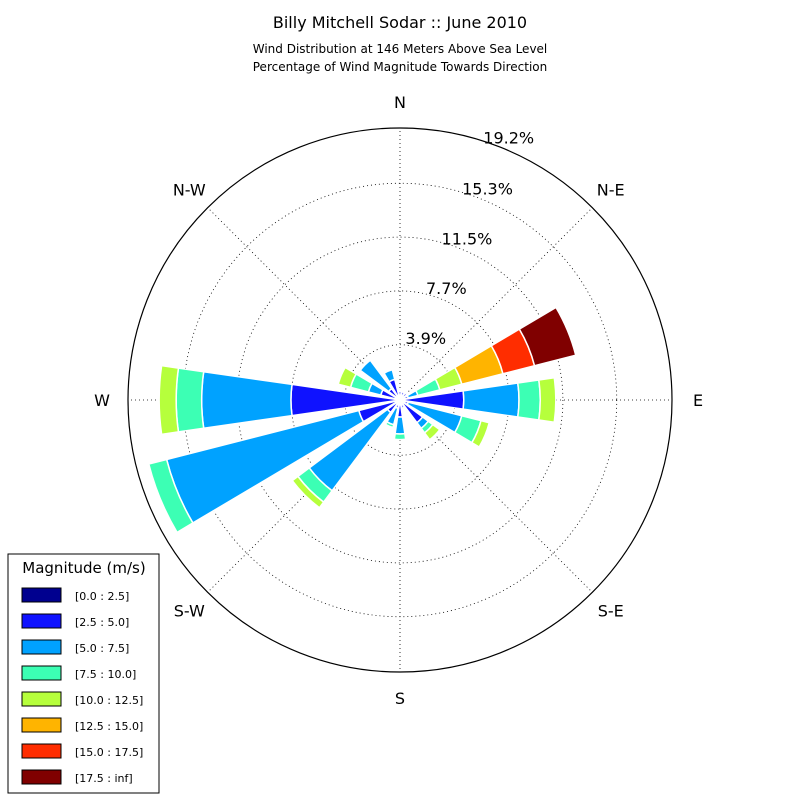 The width and height of the screenshot is (800, 800). Describe the element at coordinates (400, 22) in the screenshot. I see `chart-title: Billy Mitchell Sodar :: June 2010` at that location.